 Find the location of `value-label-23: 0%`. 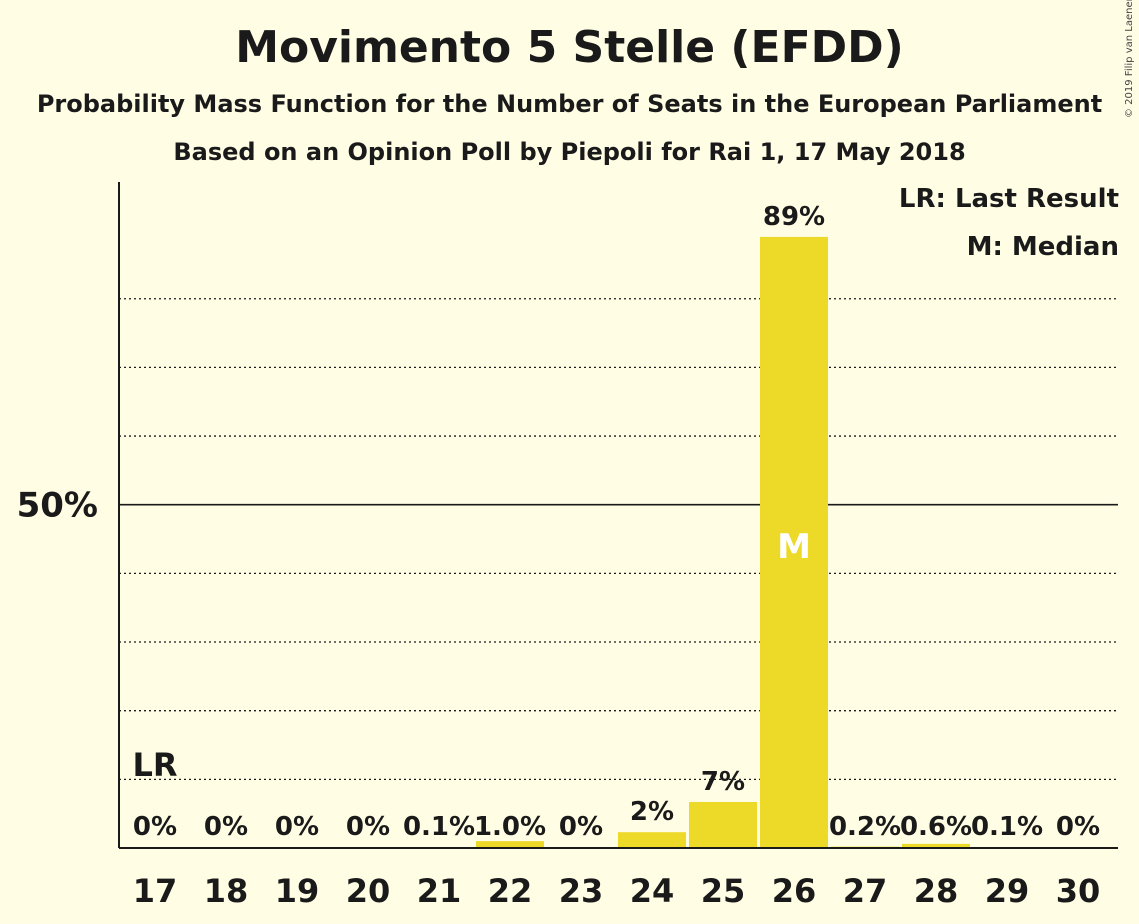

value-label-23: 0% is located at coordinates (581, 827).